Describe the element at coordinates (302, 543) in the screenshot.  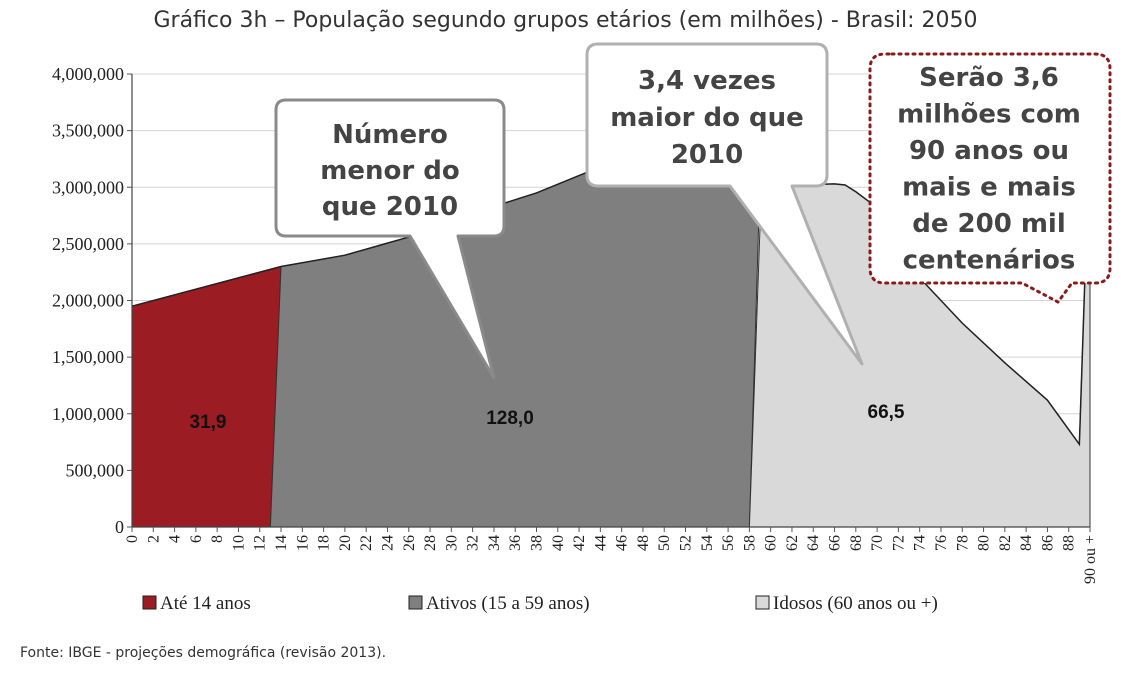
I see `x-tick-label: 16` at that location.